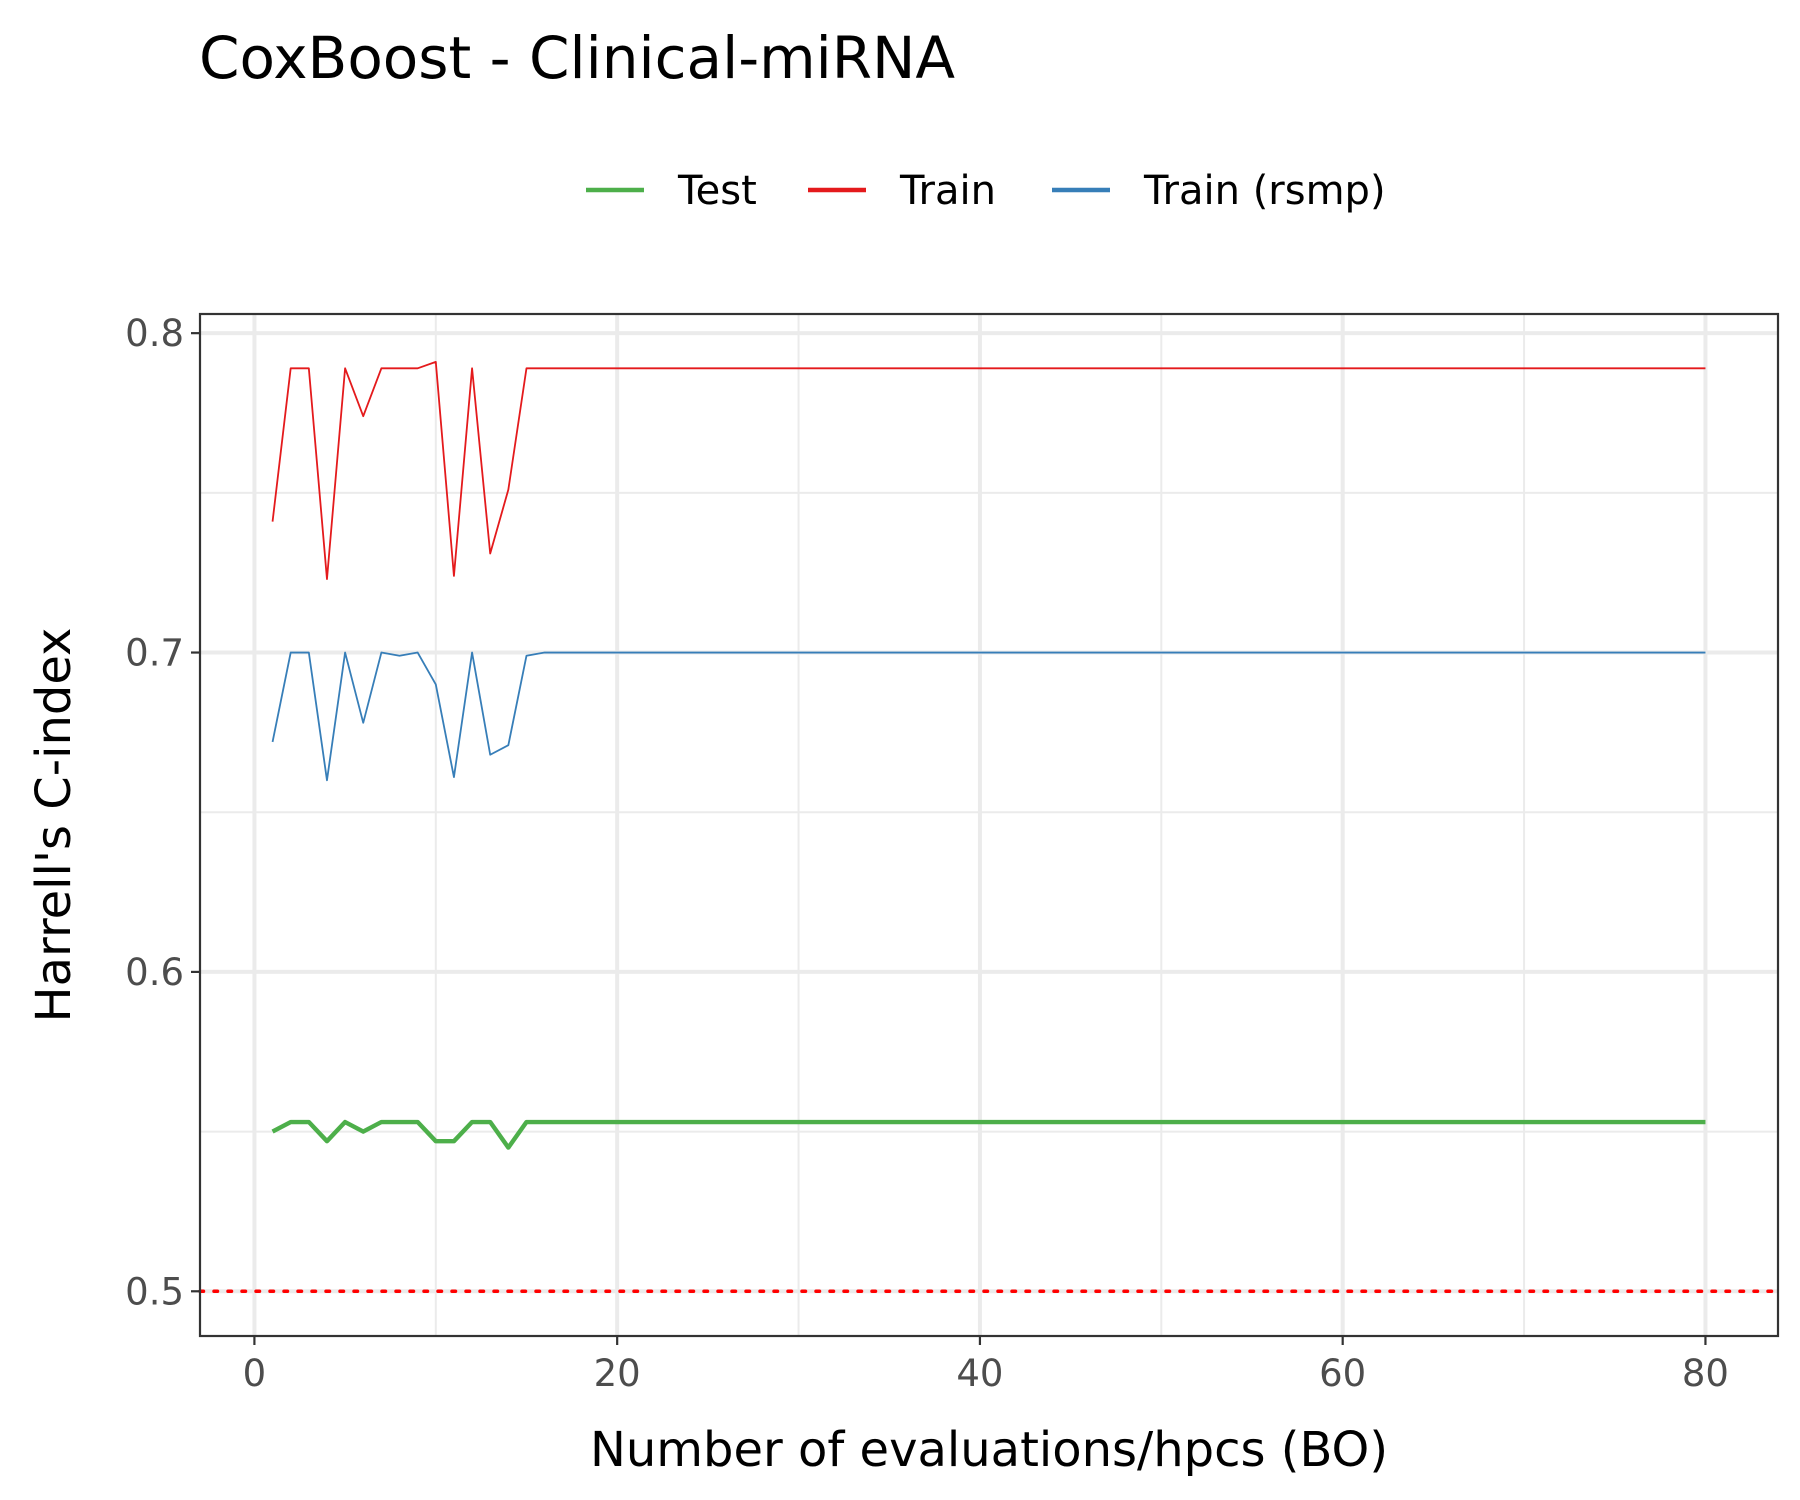  I want to click on y-tick-label: 0.5, so click(154, 1291).